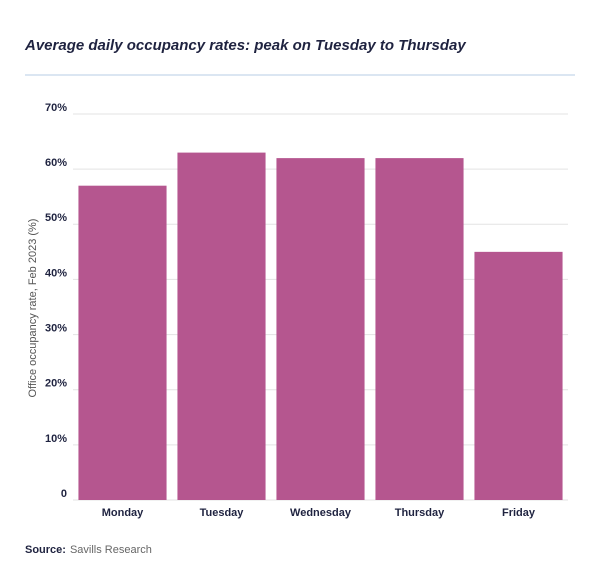 The width and height of the screenshot is (600, 584). What do you see at coordinates (64, 494) in the screenshot?
I see `y-tick-label: 0` at bounding box center [64, 494].